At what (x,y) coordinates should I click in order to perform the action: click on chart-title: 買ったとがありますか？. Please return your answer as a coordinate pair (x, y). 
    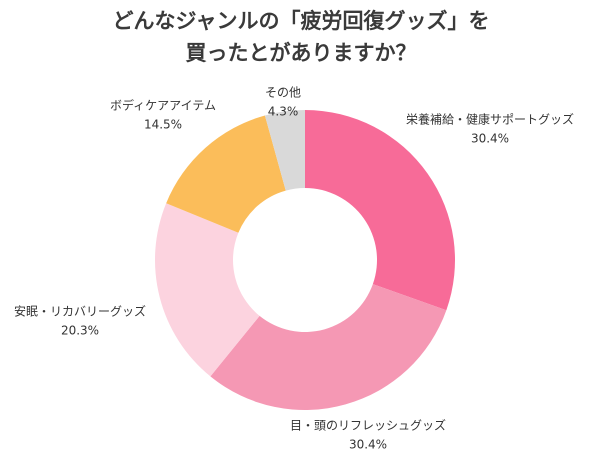
    Looking at the image, I should click on (301, 53).